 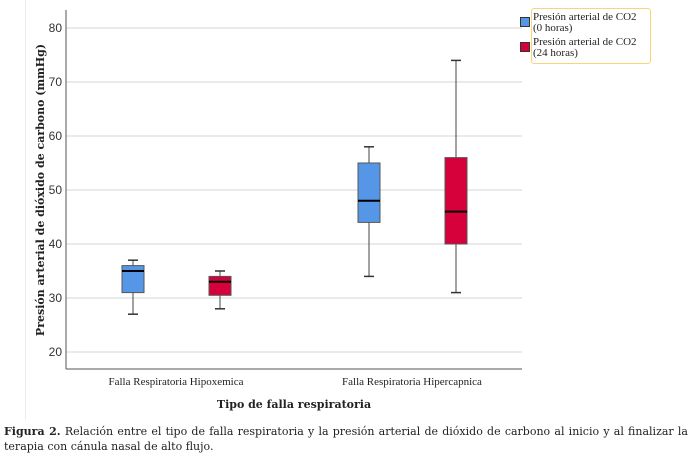 I want to click on y-tick-label: 80, so click(x=56, y=28).